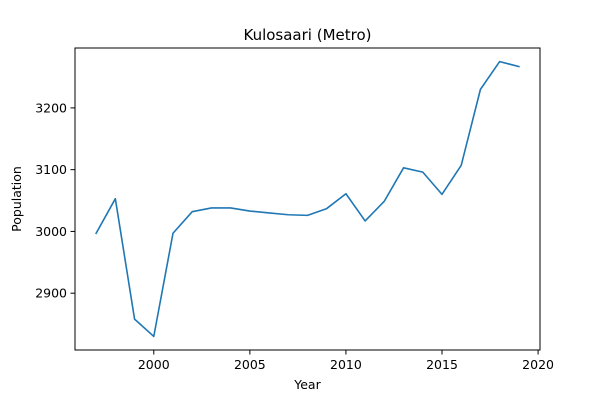 The height and width of the screenshot is (400, 600). What do you see at coordinates (51, 231) in the screenshot?
I see `y-tick-label: 3000` at bounding box center [51, 231].